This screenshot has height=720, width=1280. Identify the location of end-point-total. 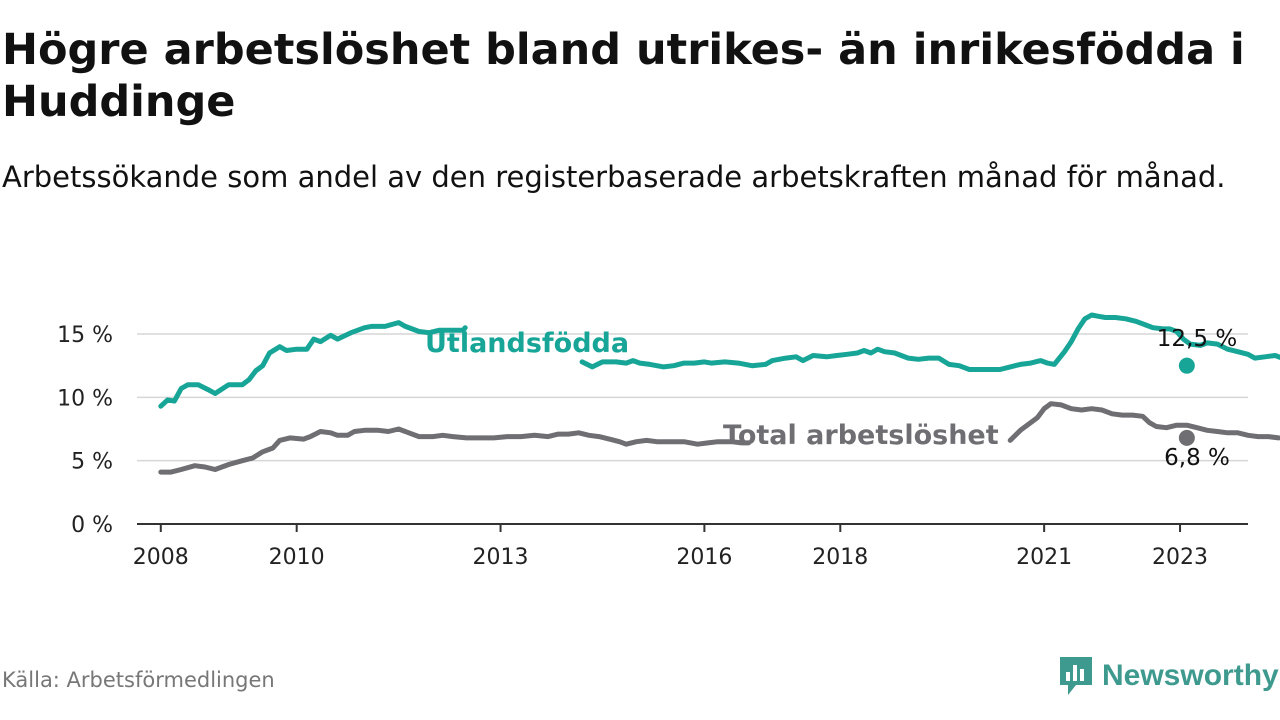
(1186, 437).